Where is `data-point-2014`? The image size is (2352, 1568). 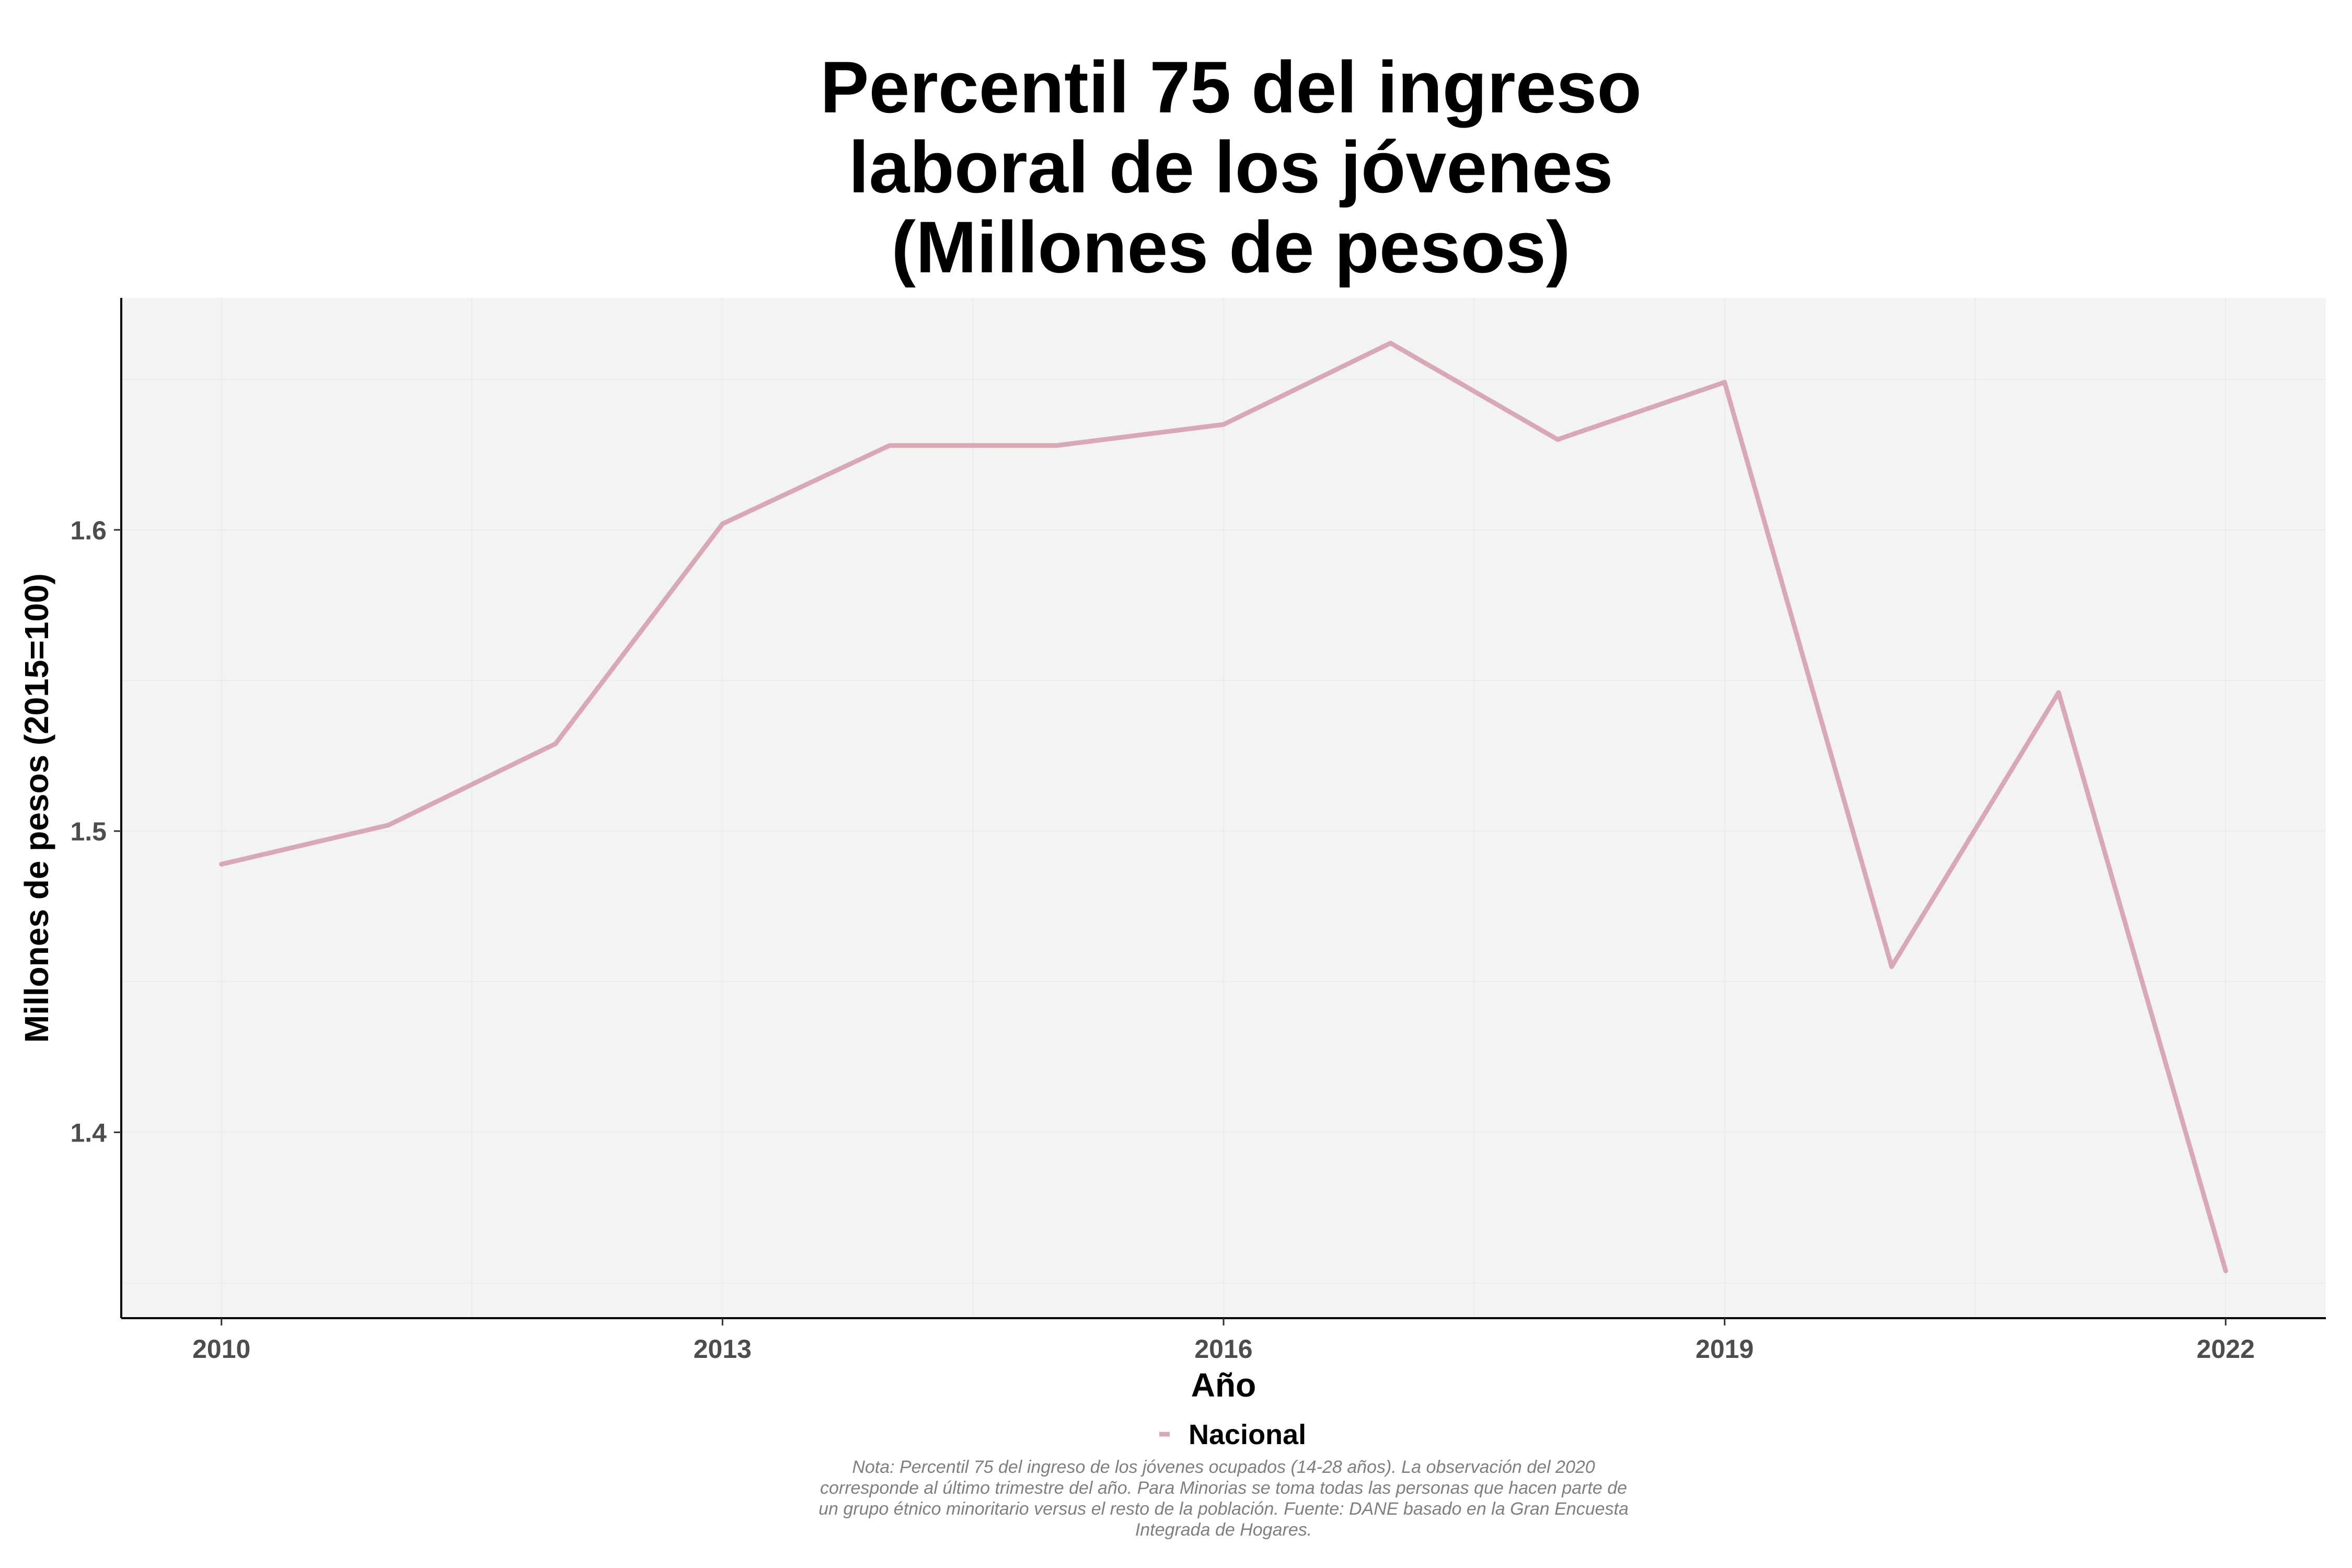 data-point-2014 is located at coordinates (889, 445).